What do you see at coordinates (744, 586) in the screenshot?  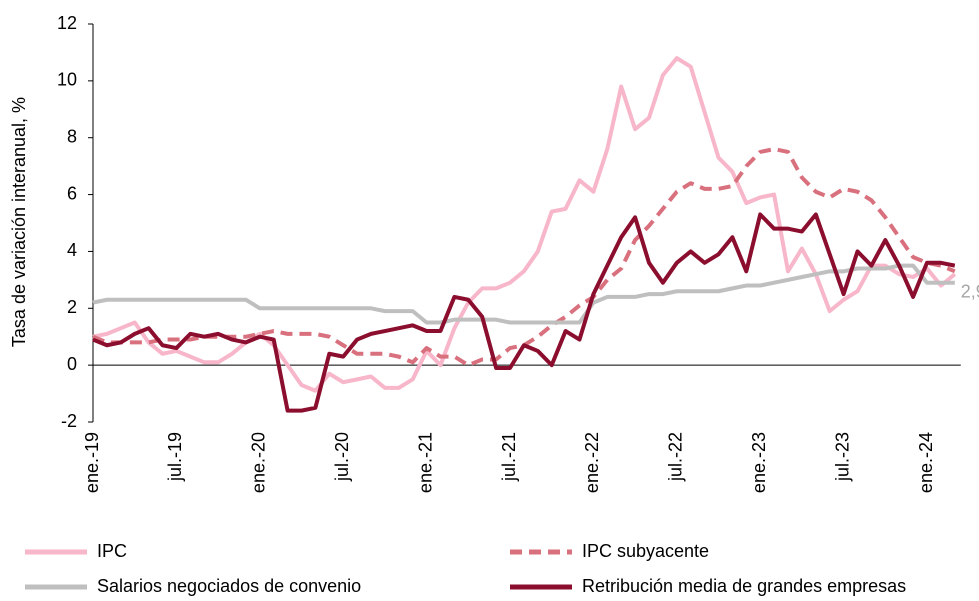 I see `legend-label: Retribución media de grandes empresas` at bounding box center [744, 586].